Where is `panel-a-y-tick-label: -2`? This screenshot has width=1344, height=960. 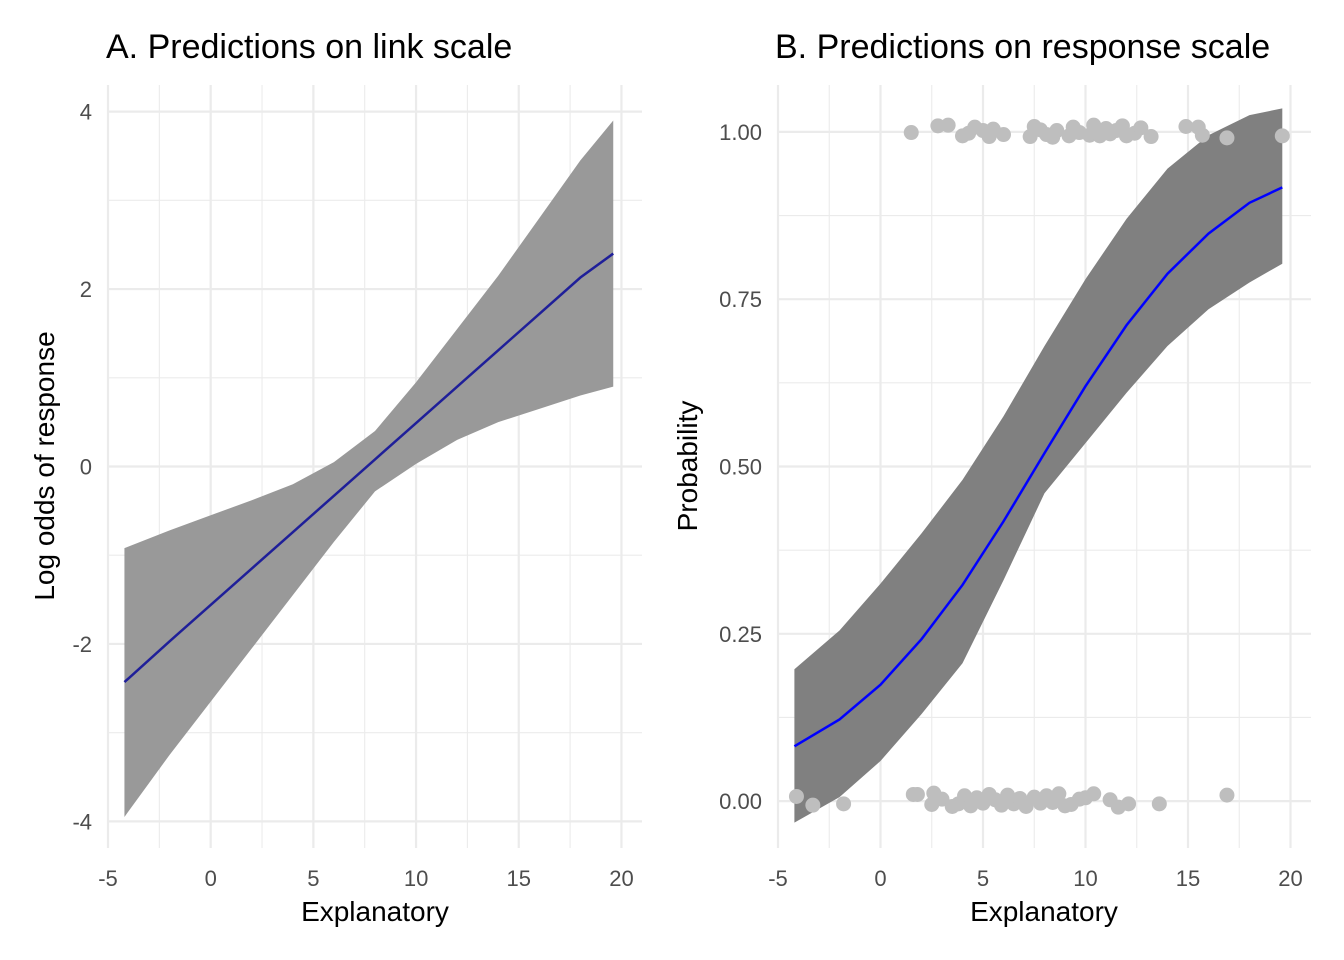 panel-a-y-tick-label: -2 is located at coordinates (82, 644).